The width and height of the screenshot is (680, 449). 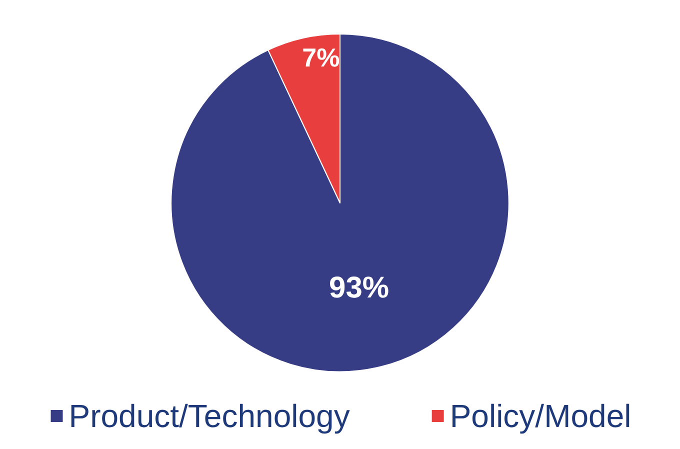 What do you see at coordinates (541, 416) in the screenshot?
I see `legend-label: Policy/Model` at bounding box center [541, 416].